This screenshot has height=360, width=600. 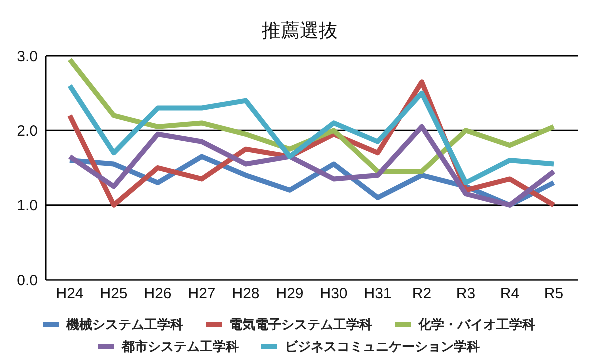 I want to click on x-tick-label: H27, so click(x=202, y=294).